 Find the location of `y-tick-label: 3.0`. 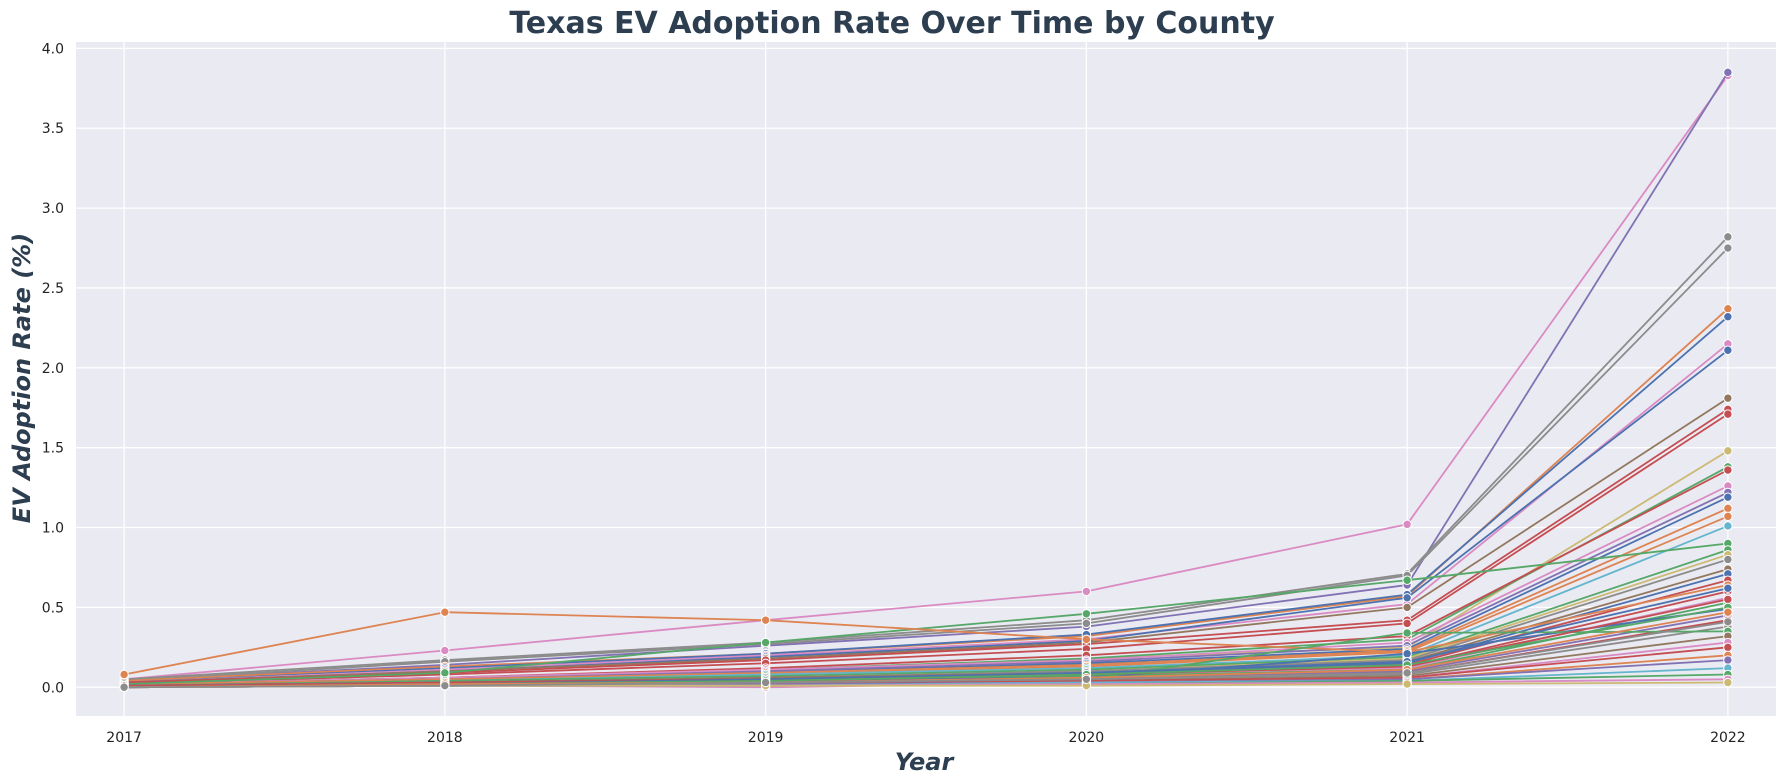

y-tick-label: 3.0 is located at coordinates (53, 209).